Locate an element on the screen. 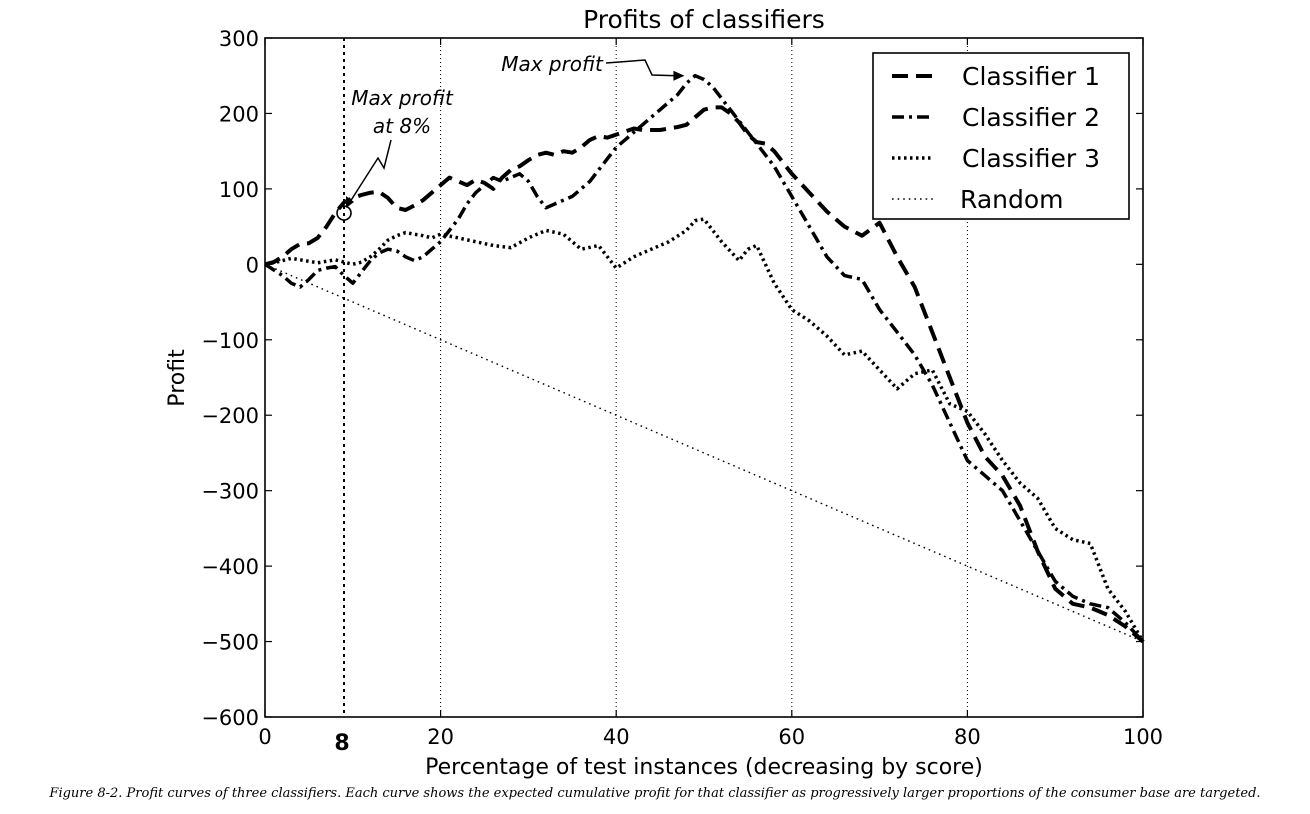 The image size is (1310, 814). x-tick-label: 0 is located at coordinates (264, 737).